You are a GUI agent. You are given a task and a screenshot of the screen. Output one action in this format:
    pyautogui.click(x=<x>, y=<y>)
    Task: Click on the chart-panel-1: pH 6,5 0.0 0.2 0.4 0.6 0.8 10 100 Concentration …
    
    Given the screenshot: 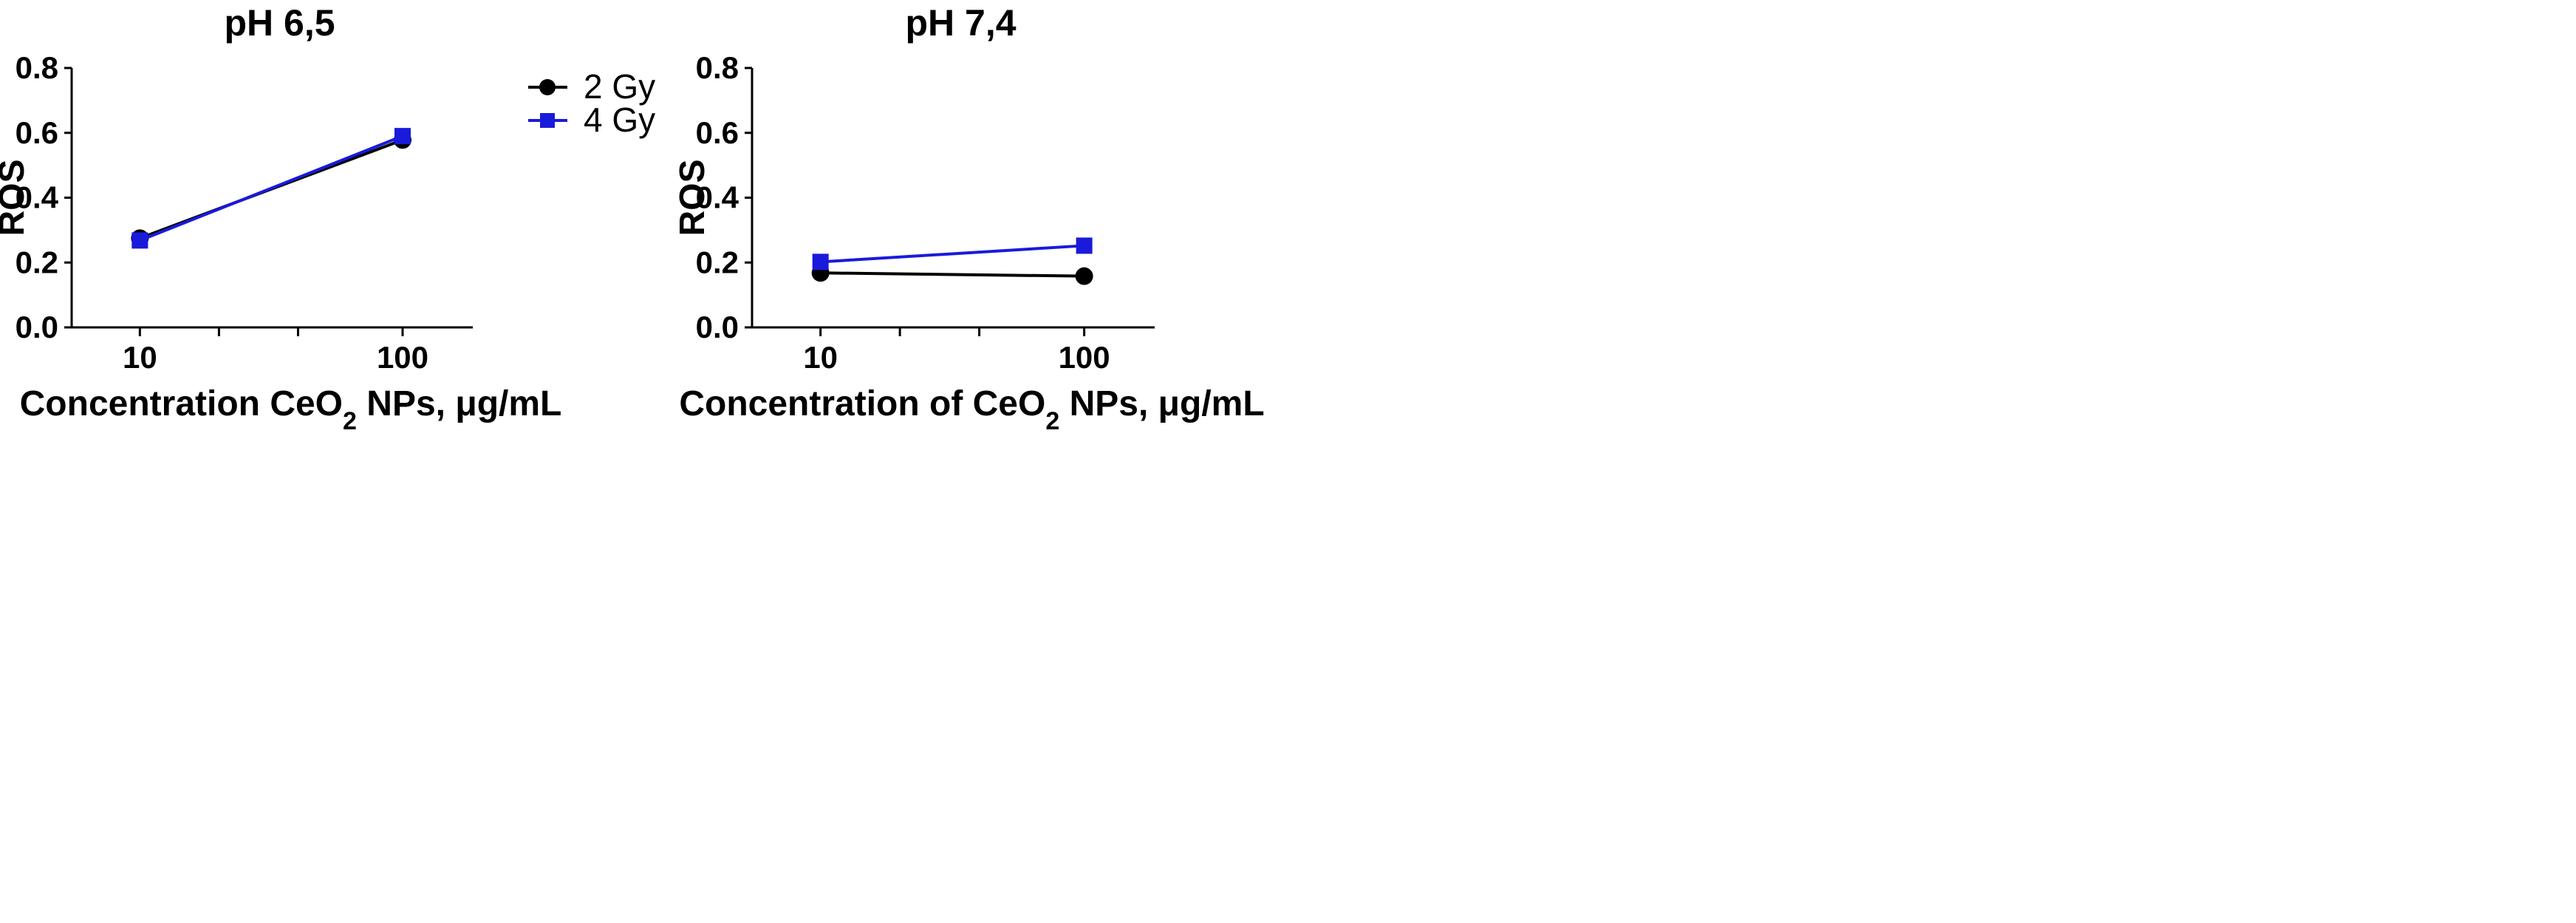 What is the action you would take?
    pyautogui.click(x=280, y=219)
    